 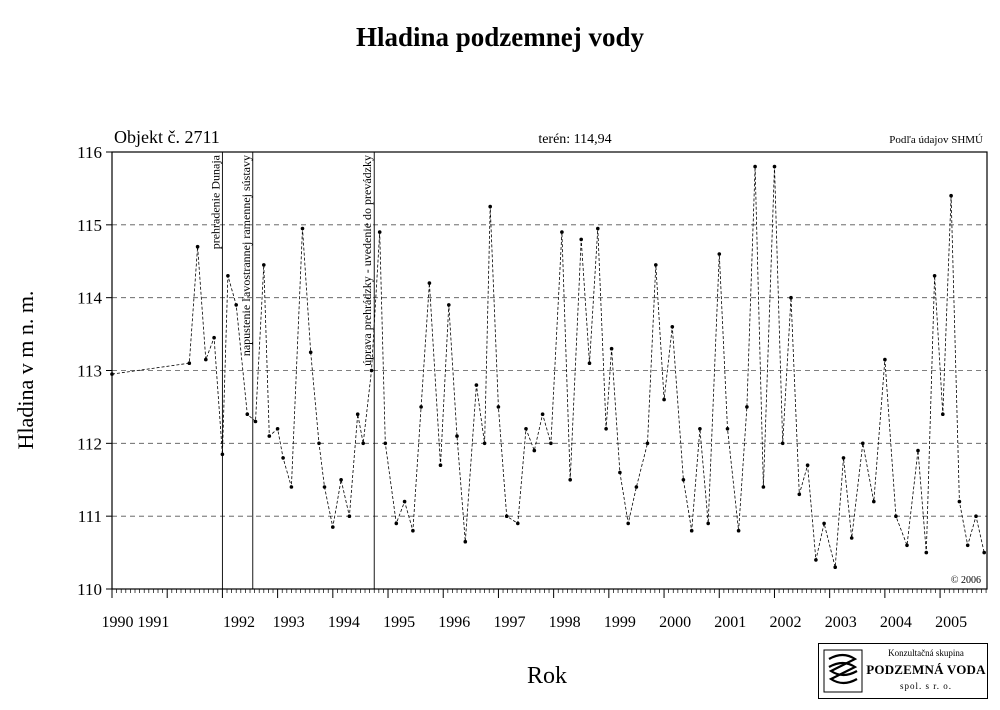 I want to click on y-tick-label: 112, so click(x=89, y=443).